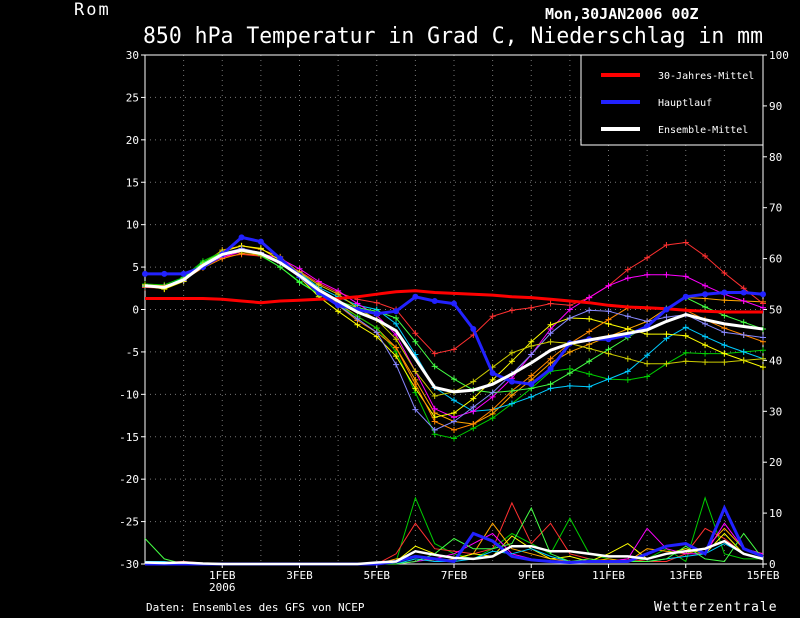  I want to click on y-tick-label-right: 10, so click(775, 513).